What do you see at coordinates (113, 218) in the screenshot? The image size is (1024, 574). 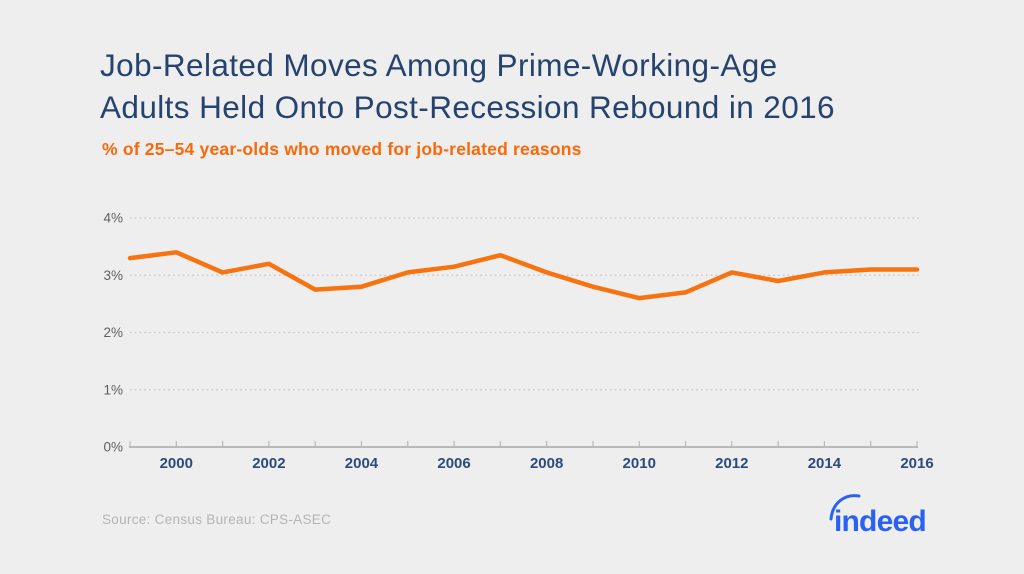 I see `y-axis-tick-label: 4%` at bounding box center [113, 218].